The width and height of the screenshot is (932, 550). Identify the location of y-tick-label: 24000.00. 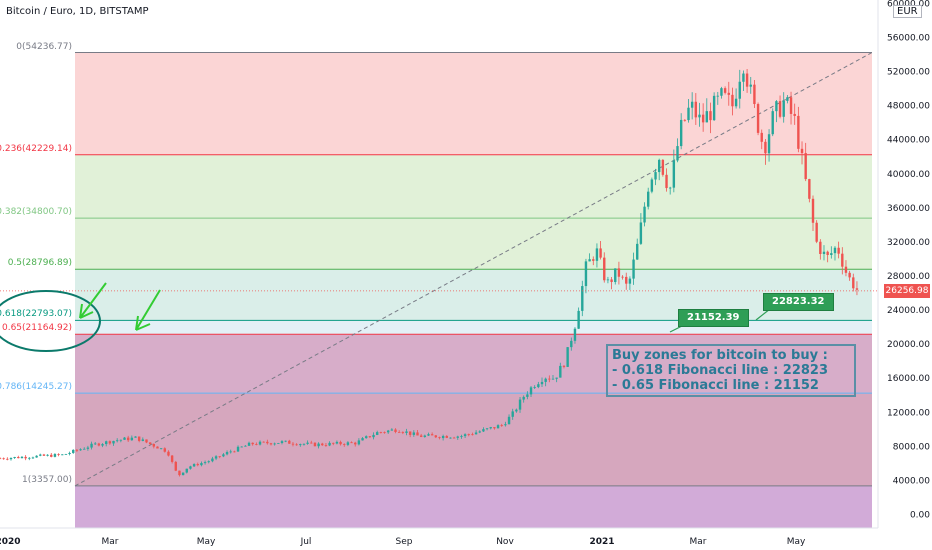
(908, 311).